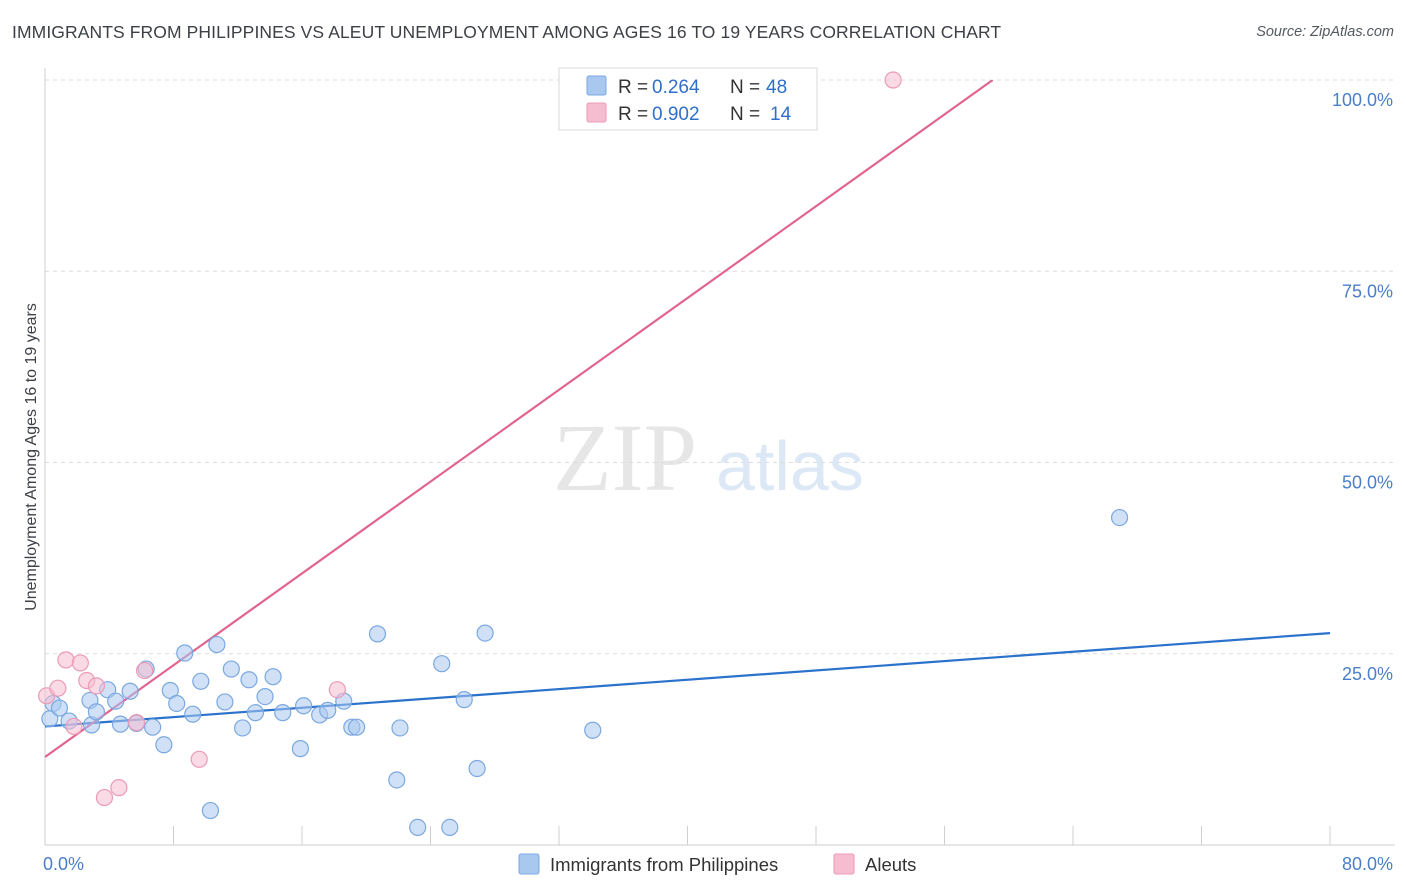 This screenshot has width=1406, height=892. Describe the element at coordinates (1367, 674) in the screenshot. I see `y-tick-label-0: 25.0%` at that location.